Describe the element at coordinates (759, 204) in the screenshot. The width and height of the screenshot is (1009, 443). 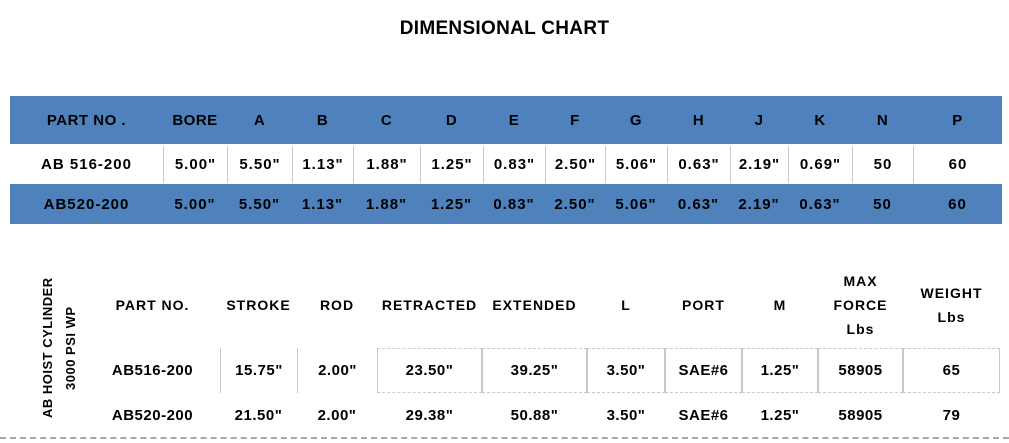
I see `dim-table-cell-1-10: 2.19"` at that location.